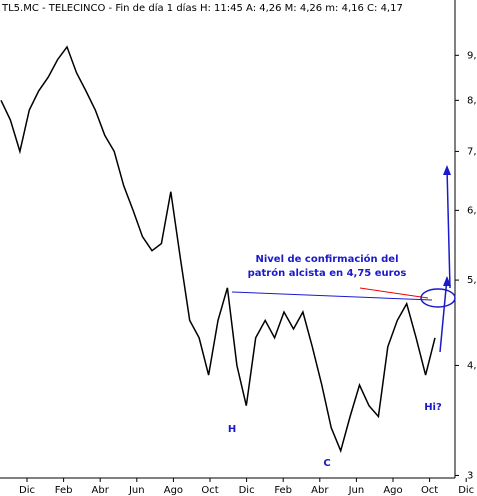 The image size is (477, 496). Describe the element at coordinates (394, 293) in the screenshot. I see `pointer-arrow` at that location.